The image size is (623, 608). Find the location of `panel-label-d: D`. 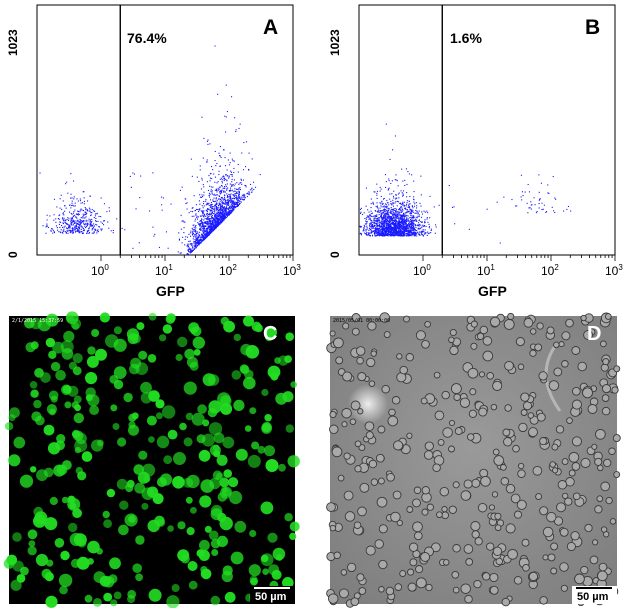

panel-label-d: D is located at coordinates (594, 334).